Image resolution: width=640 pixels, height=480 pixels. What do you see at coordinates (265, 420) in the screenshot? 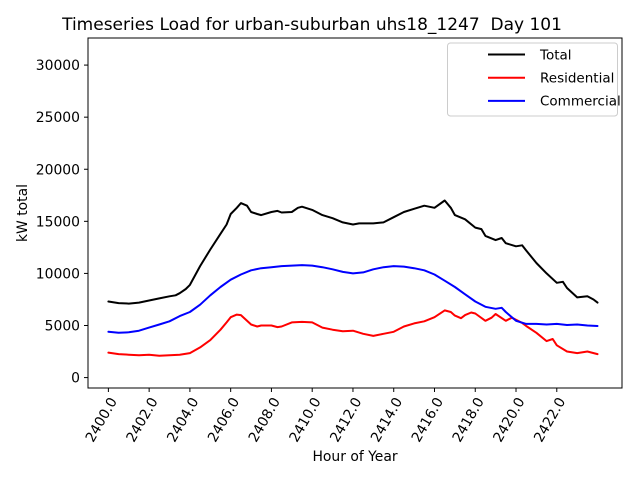
I see `x-tick-label: 2408.0` at bounding box center [265, 420].